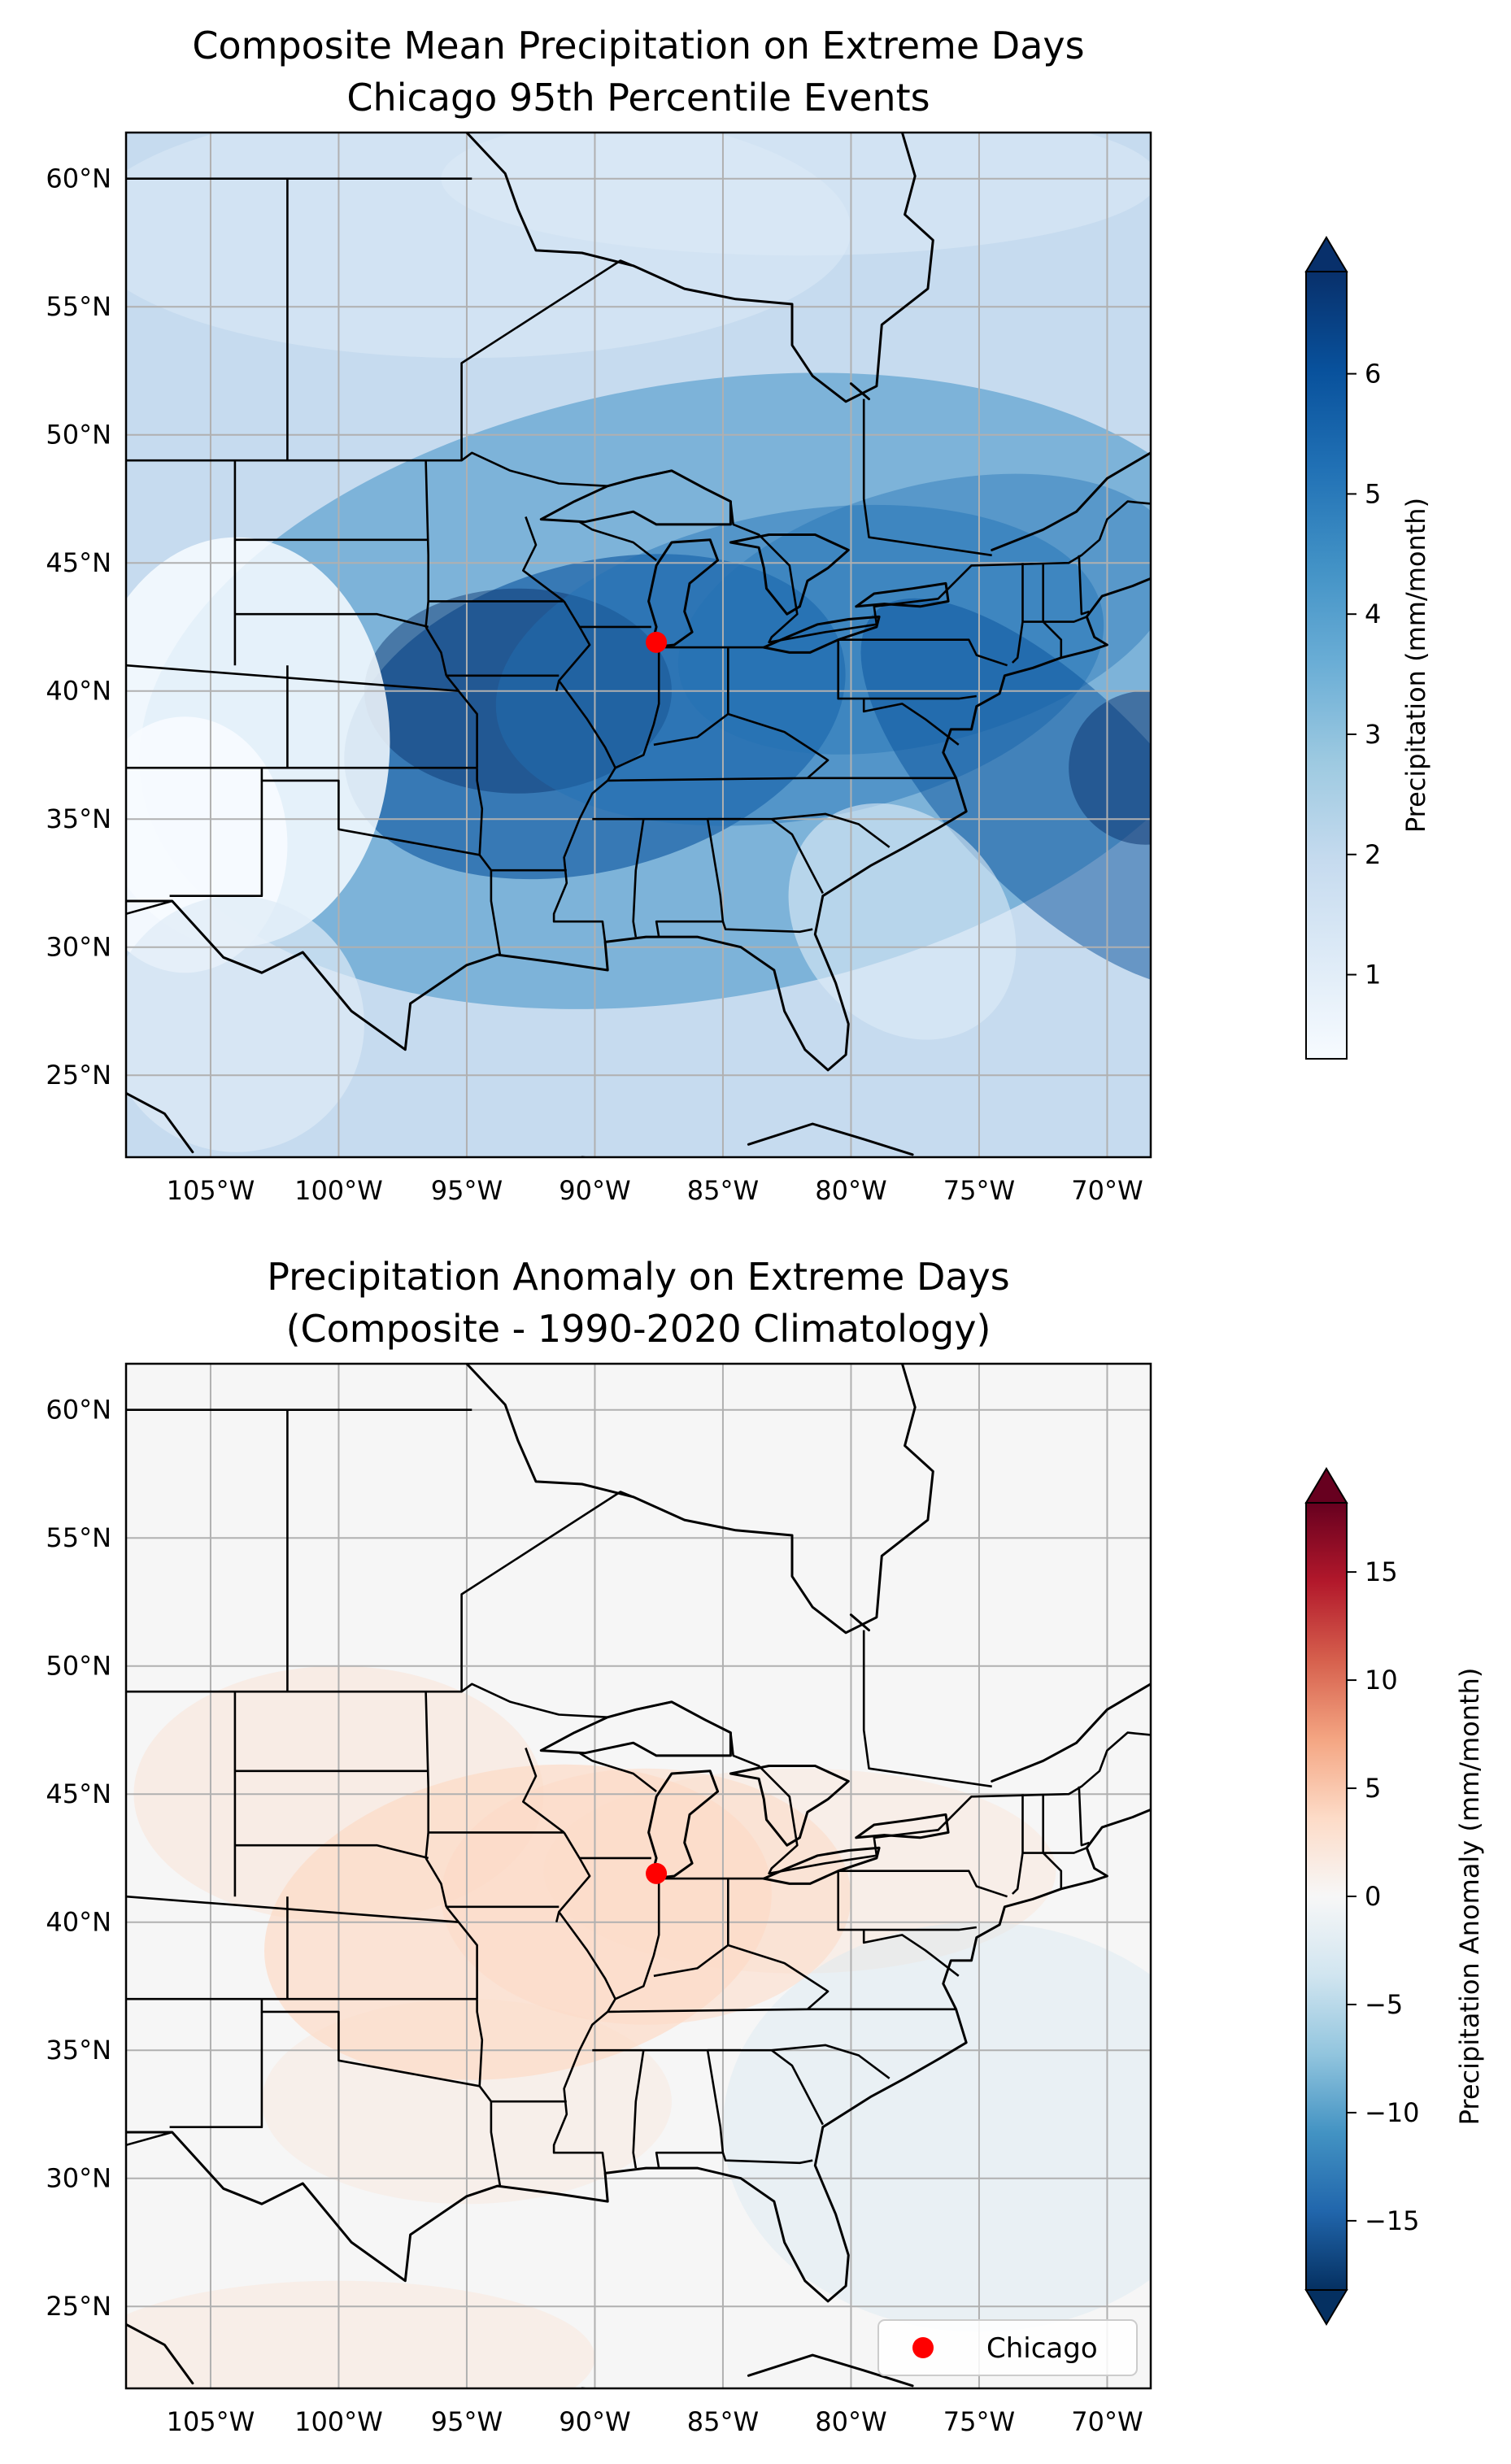  What do you see at coordinates (723, 1190) in the screenshot?
I see `x-tick-label: 85°W` at bounding box center [723, 1190].